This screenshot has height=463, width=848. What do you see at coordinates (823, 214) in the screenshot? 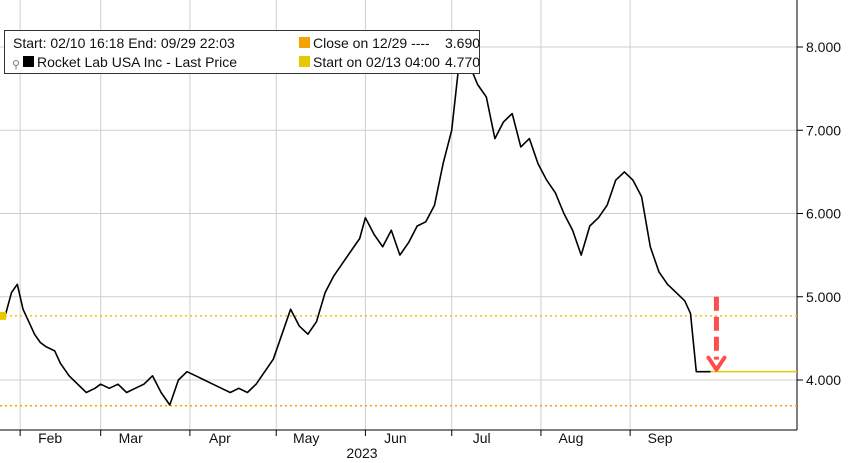
I see `y-tick-label: 6.000` at bounding box center [823, 214].